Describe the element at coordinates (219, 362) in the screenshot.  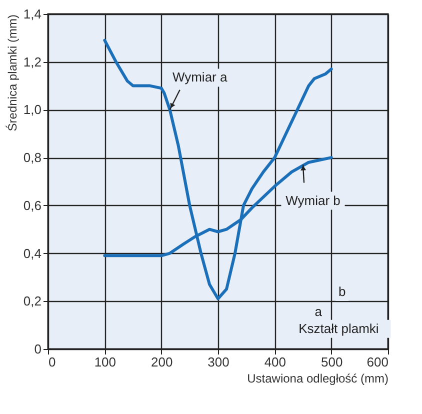
I see `x-tick-label: 300` at that location.